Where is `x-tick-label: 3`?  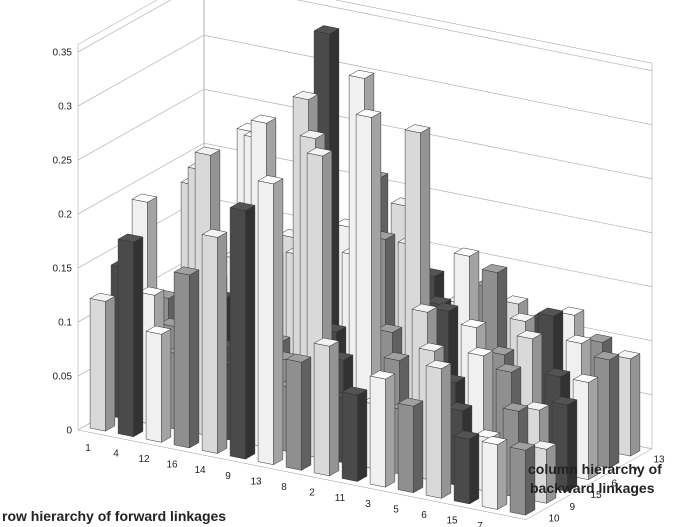 x-tick-label: 3 is located at coordinates (368, 504).